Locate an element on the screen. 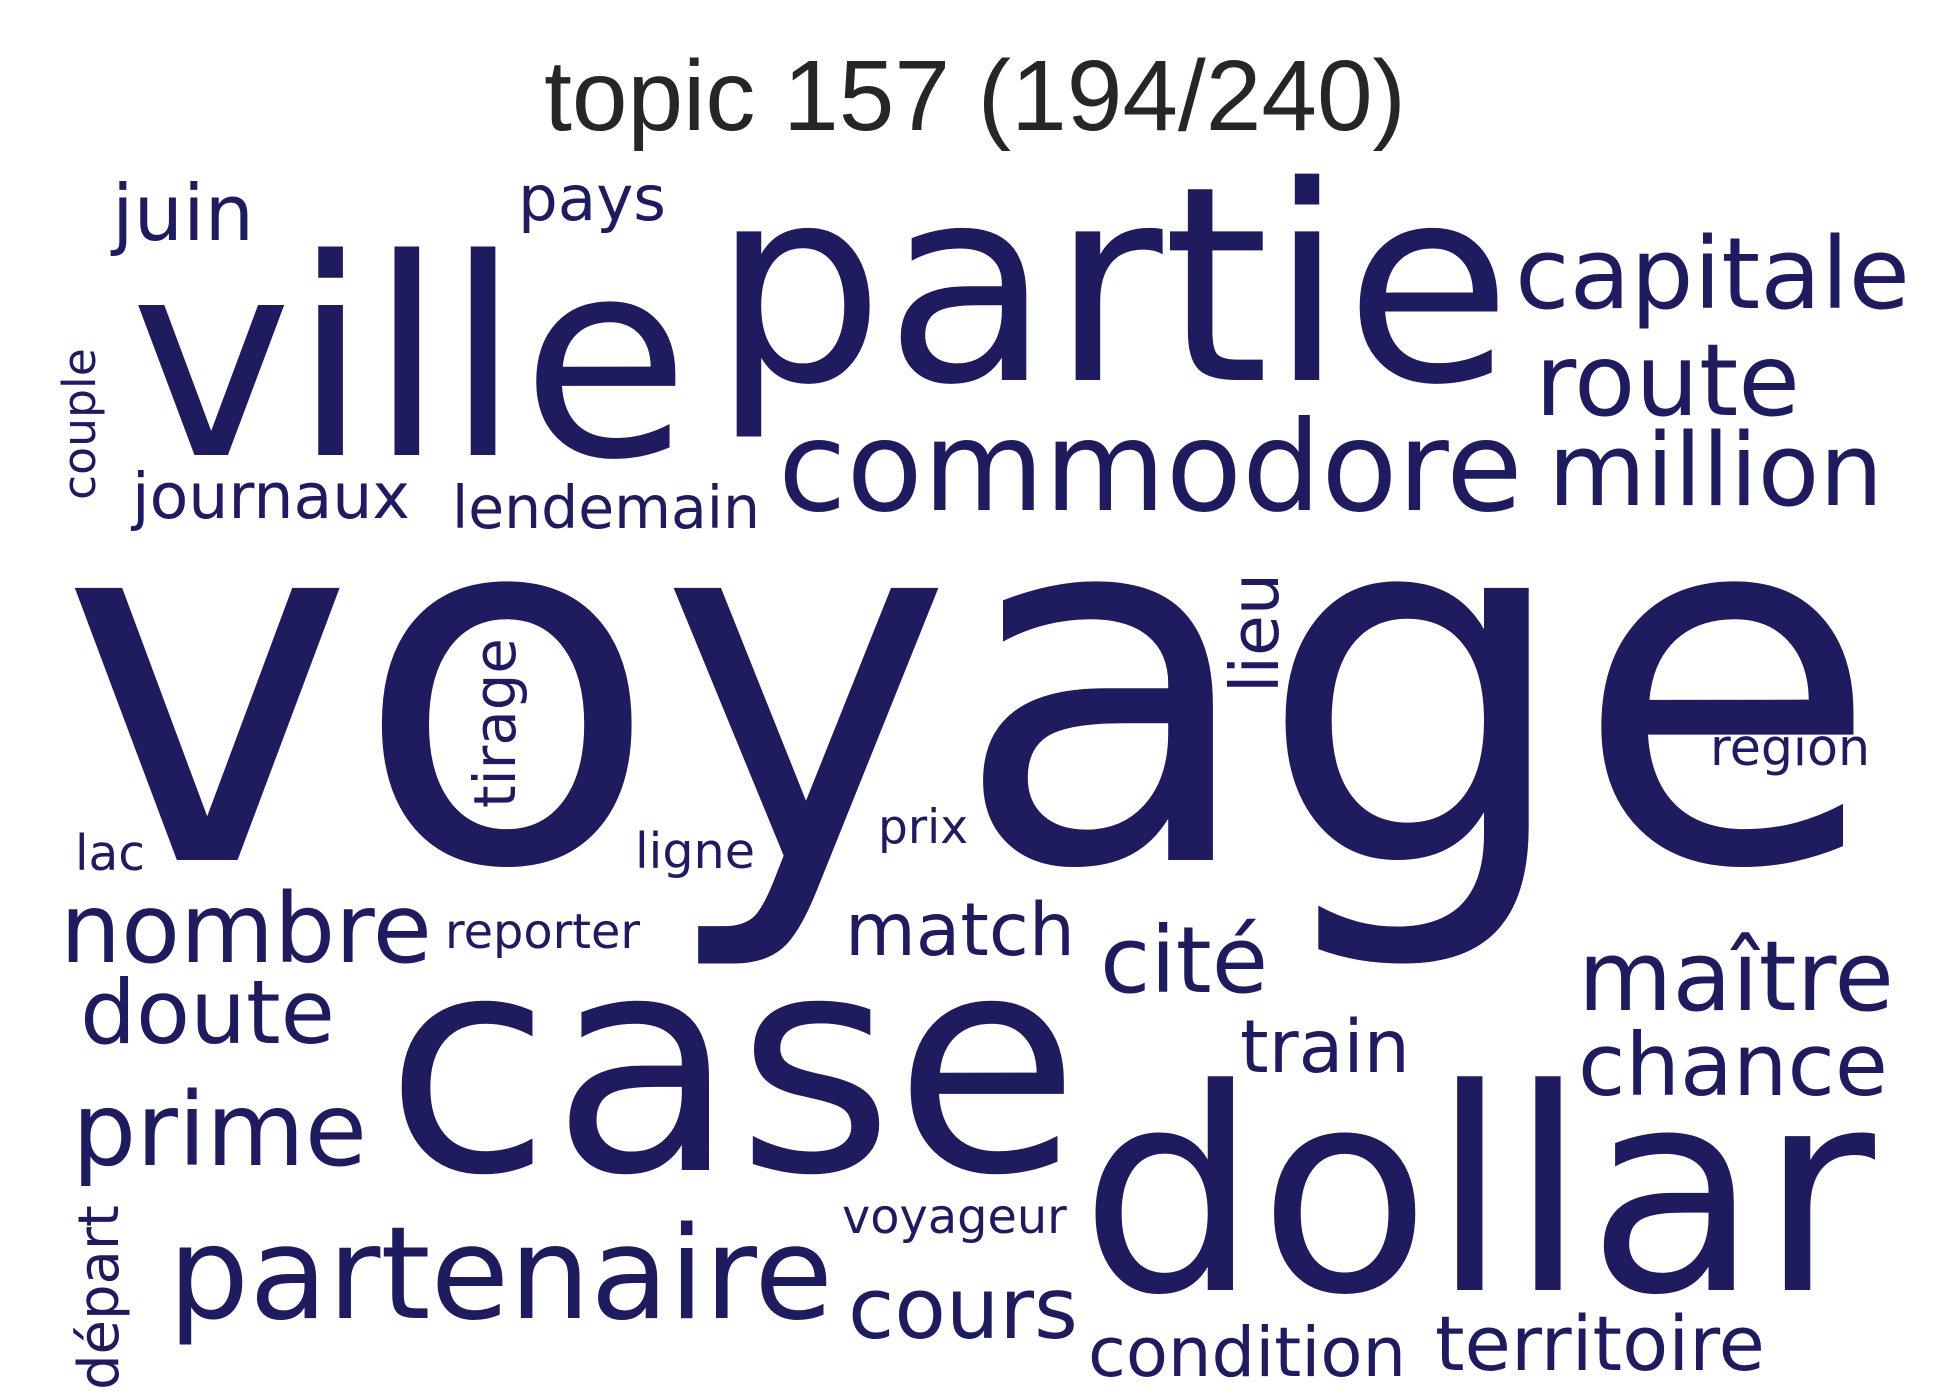 Image resolution: width=1950 pixels, height=1400 pixels. word-13: cité is located at coordinates (1184, 960).